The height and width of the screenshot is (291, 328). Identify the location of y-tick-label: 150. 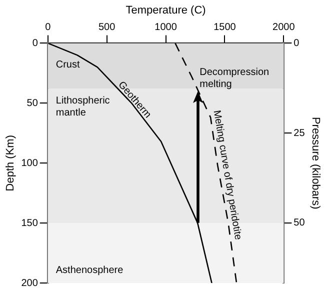
(29, 223).